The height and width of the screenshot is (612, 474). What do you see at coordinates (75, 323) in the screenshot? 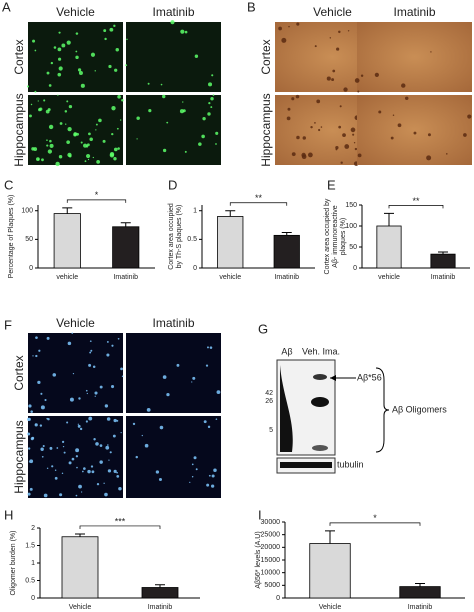
I see `column-label: Vehicle` at bounding box center [75, 323].